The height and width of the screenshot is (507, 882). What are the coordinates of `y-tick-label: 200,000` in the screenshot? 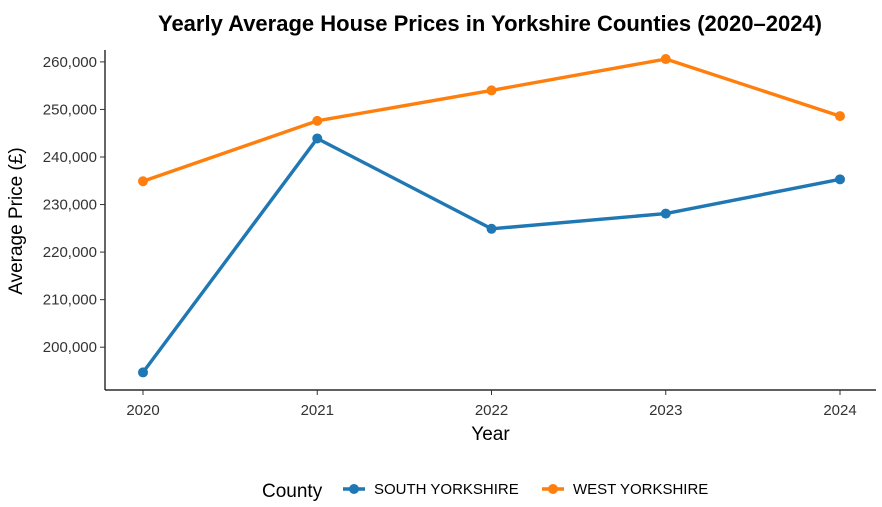 It's located at (70, 347).